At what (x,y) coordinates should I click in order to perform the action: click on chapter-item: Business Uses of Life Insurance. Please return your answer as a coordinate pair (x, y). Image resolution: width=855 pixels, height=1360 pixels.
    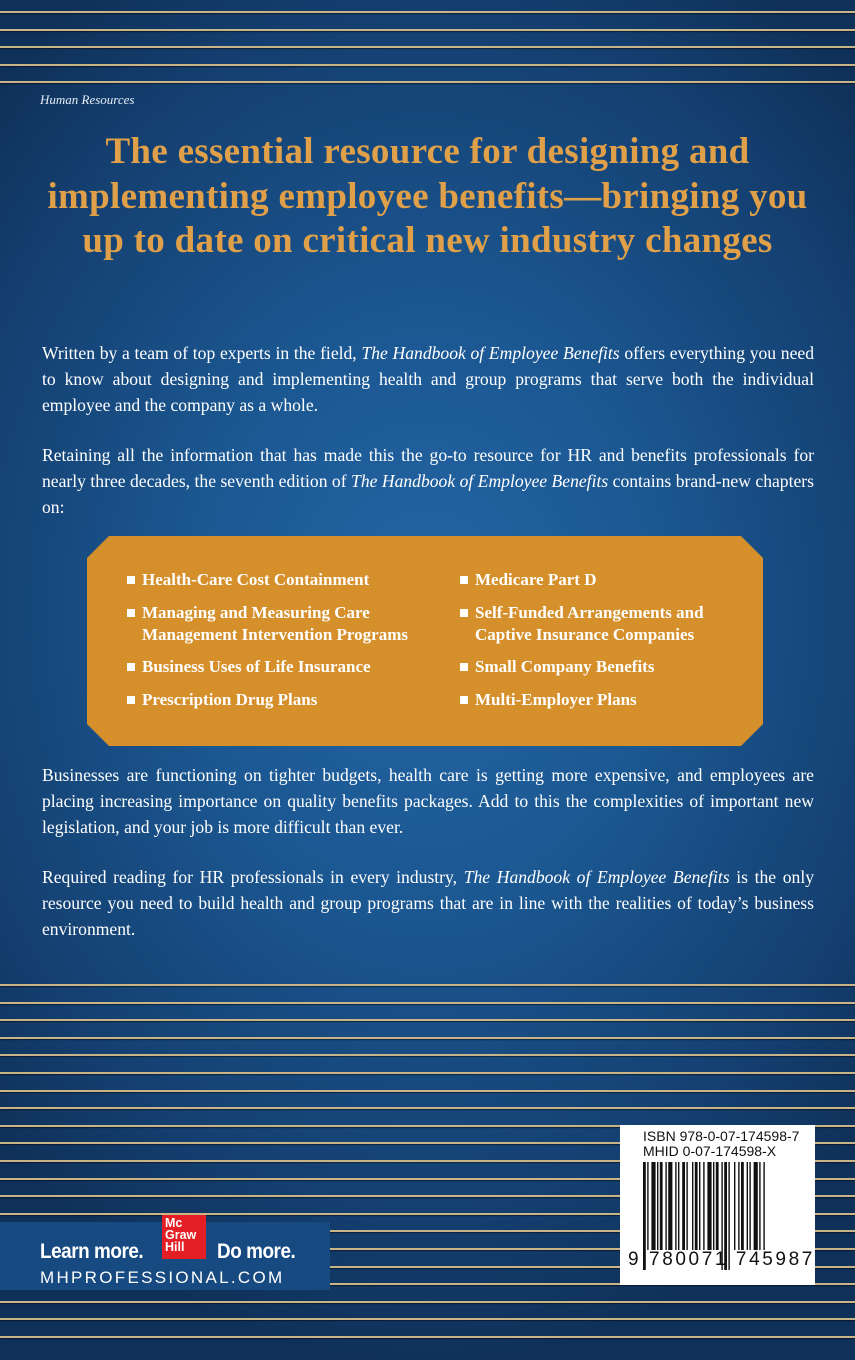
    Looking at the image, I should click on (287, 667).